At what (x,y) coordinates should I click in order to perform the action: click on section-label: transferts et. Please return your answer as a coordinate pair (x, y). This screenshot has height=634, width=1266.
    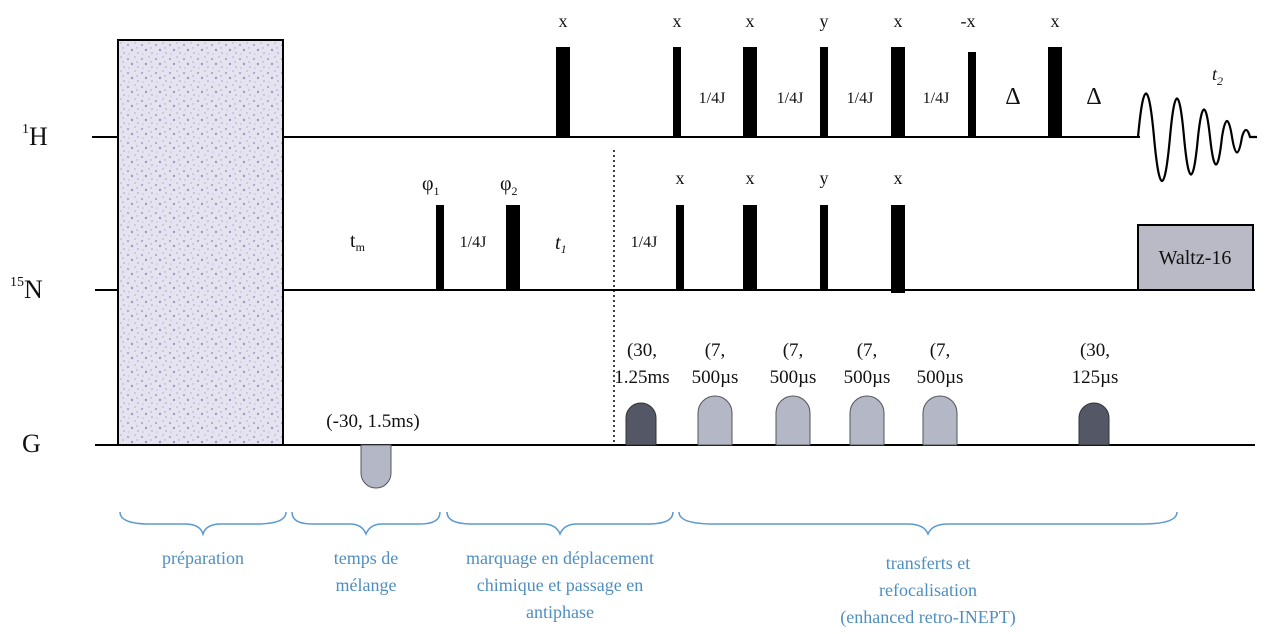
    Looking at the image, I should click on (928, 563).